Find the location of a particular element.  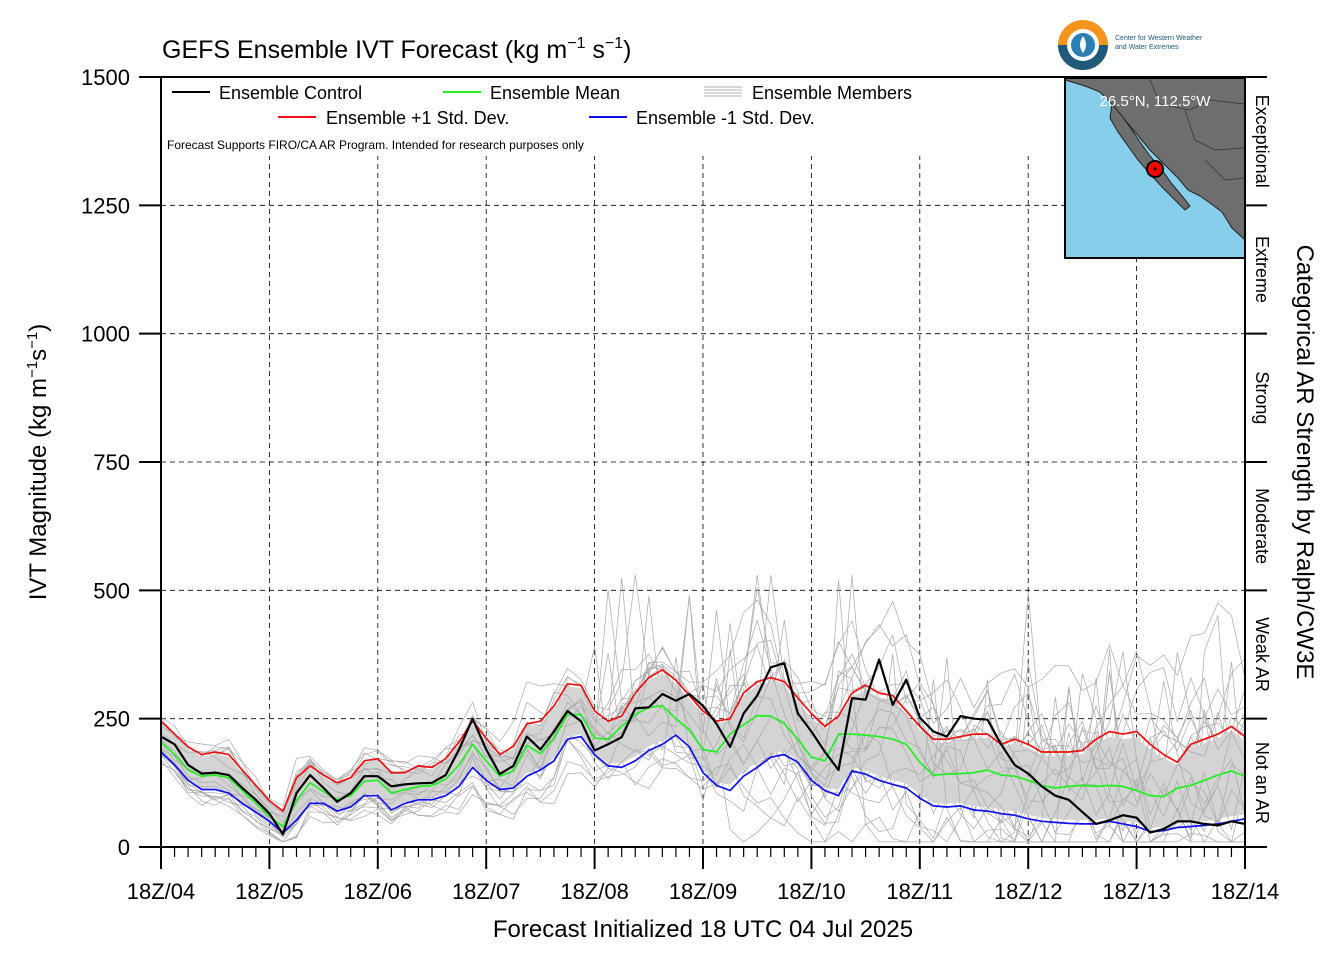

x-tick-label: 18Z/06 is located at coordinates (378, 891).